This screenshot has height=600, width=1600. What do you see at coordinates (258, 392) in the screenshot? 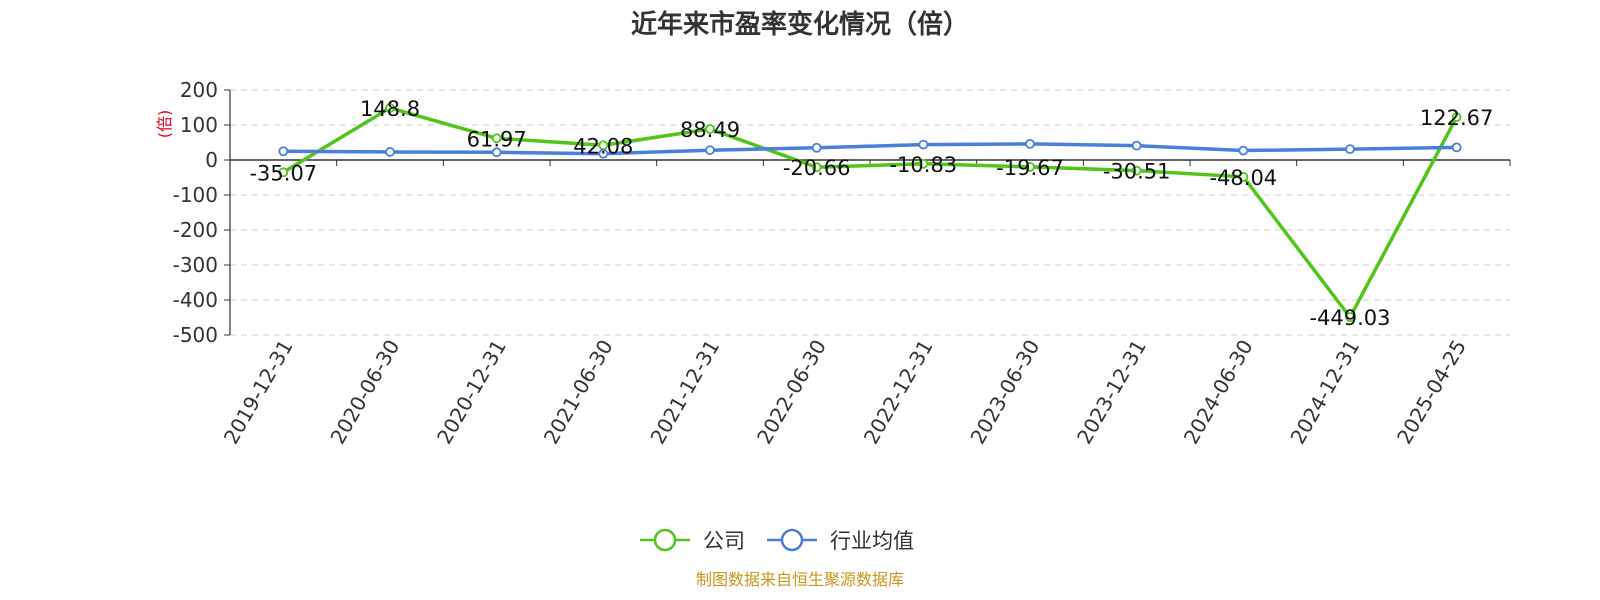
I see `x-tick-label: 2019-12-31` at bounding box center [258, 392].